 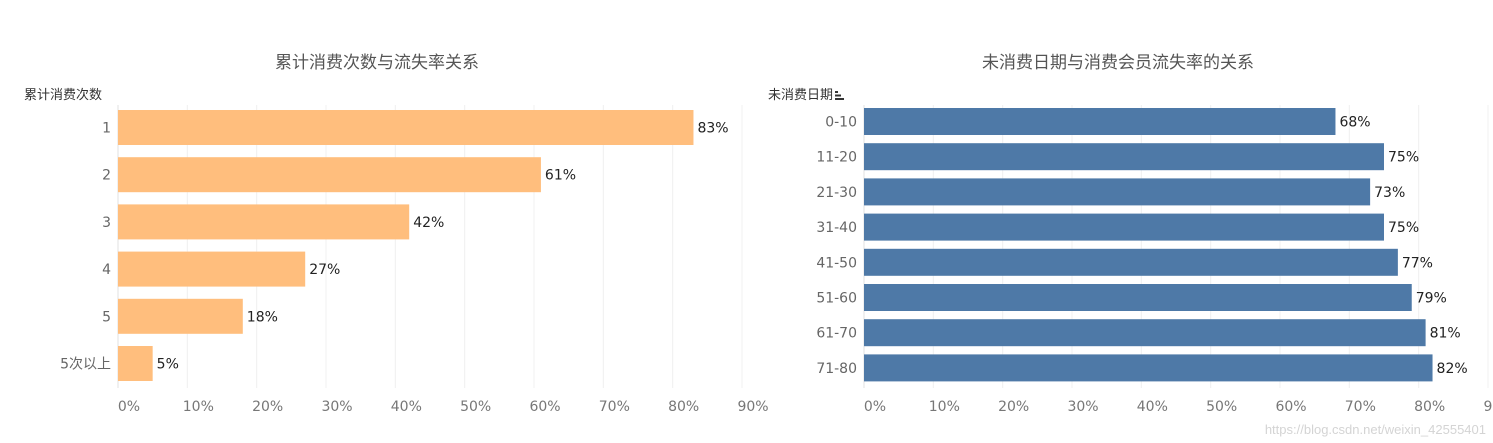 I want to click on data-label: 27%, so click(x=324, y=270).